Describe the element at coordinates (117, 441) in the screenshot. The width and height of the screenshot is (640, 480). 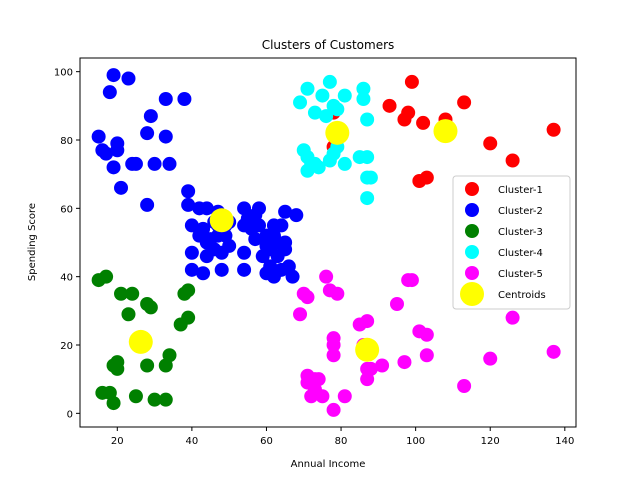
I see `x-tick-label: 20` at that location.